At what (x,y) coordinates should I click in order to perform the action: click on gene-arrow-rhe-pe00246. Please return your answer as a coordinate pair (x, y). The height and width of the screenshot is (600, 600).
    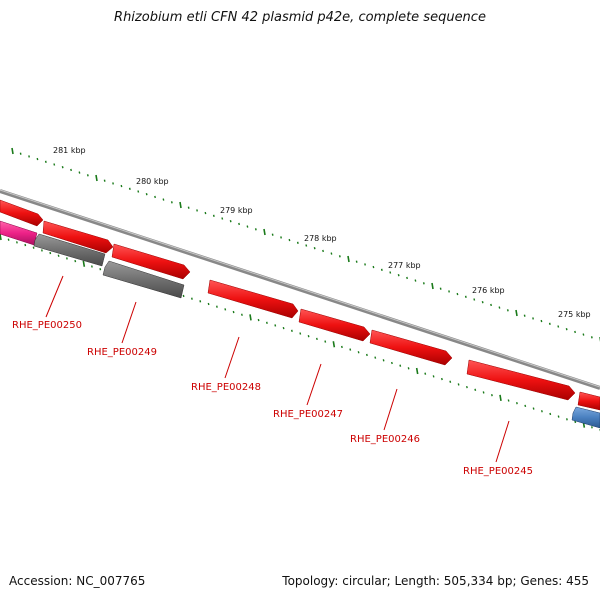
    Looking at the image, I should click on (411, 347).